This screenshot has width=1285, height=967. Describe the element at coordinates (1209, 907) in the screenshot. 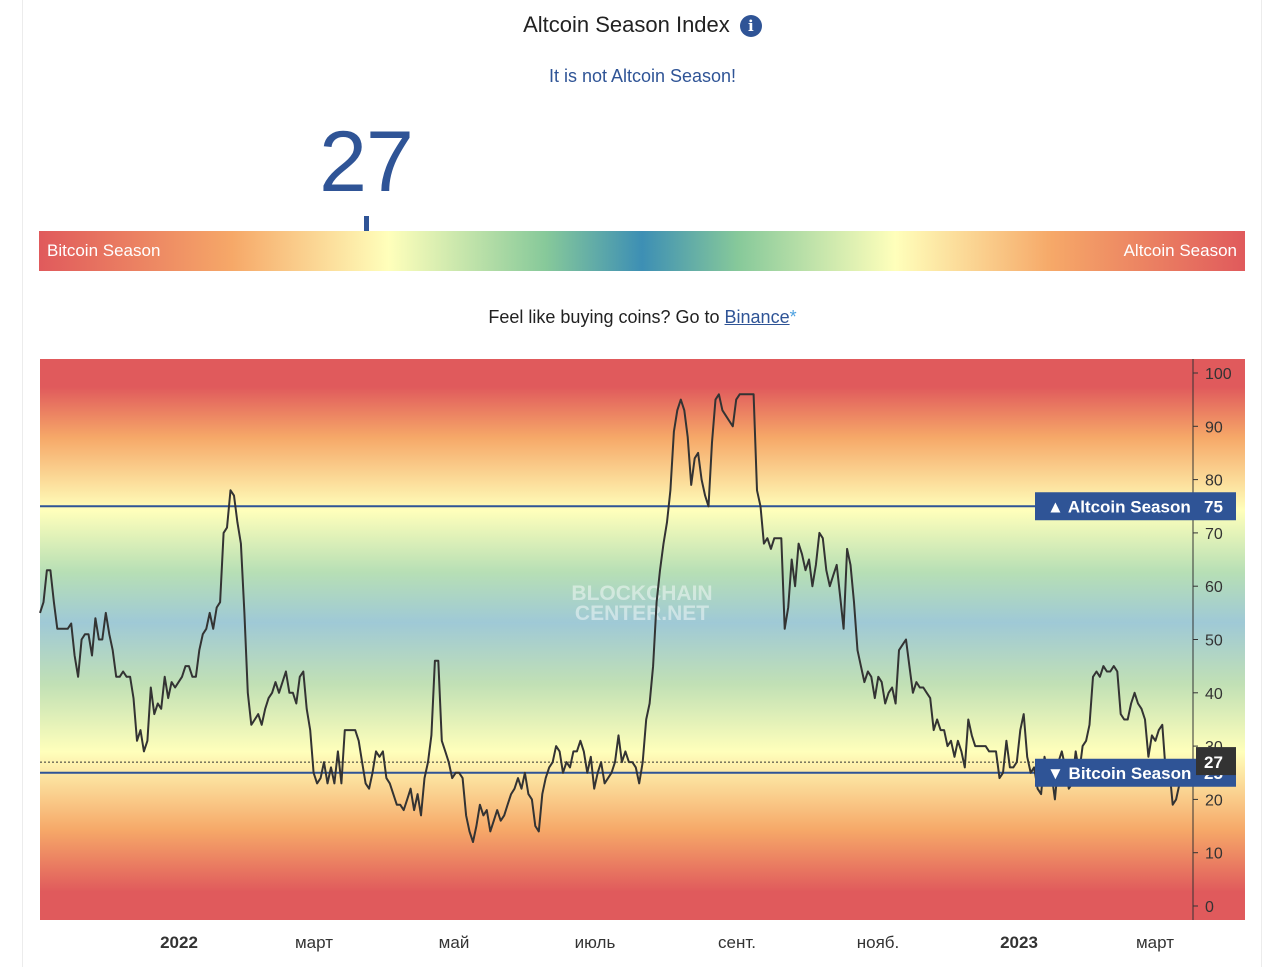

I see `y-tick-label: 0` at that location.